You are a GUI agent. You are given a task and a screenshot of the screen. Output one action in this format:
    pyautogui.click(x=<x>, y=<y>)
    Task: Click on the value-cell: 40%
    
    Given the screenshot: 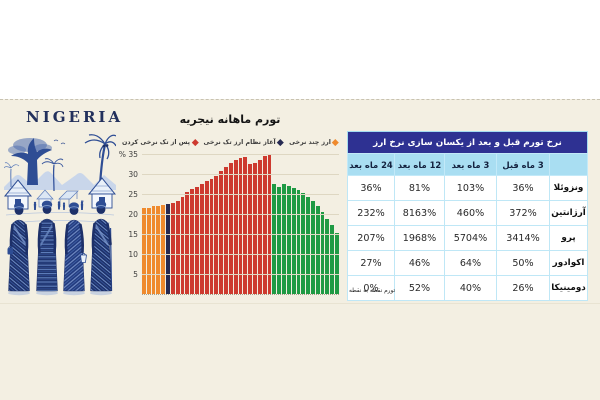 What is the action you would take?
    pyautogui.click(x=470, y=288)
    